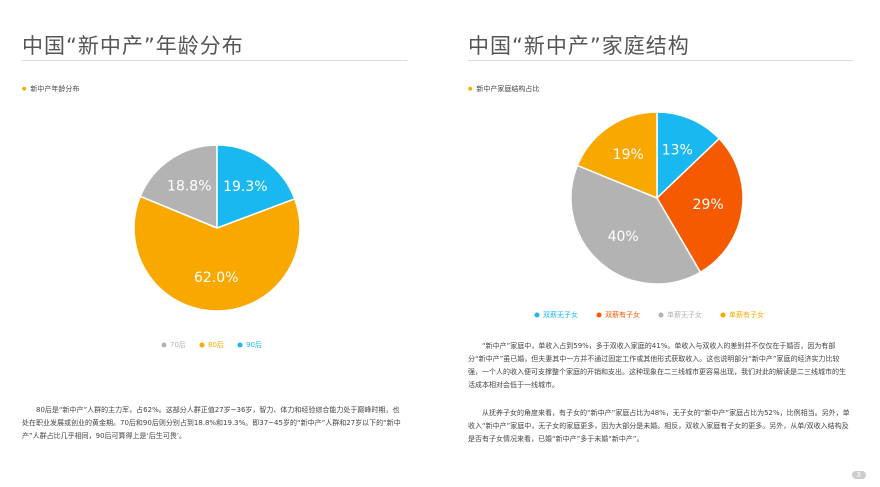 This screenshot has width=880, height=487. Describe the element at coordinates (189, 187) in the screenshot. I see `slice-label: 18.8%` at that location.